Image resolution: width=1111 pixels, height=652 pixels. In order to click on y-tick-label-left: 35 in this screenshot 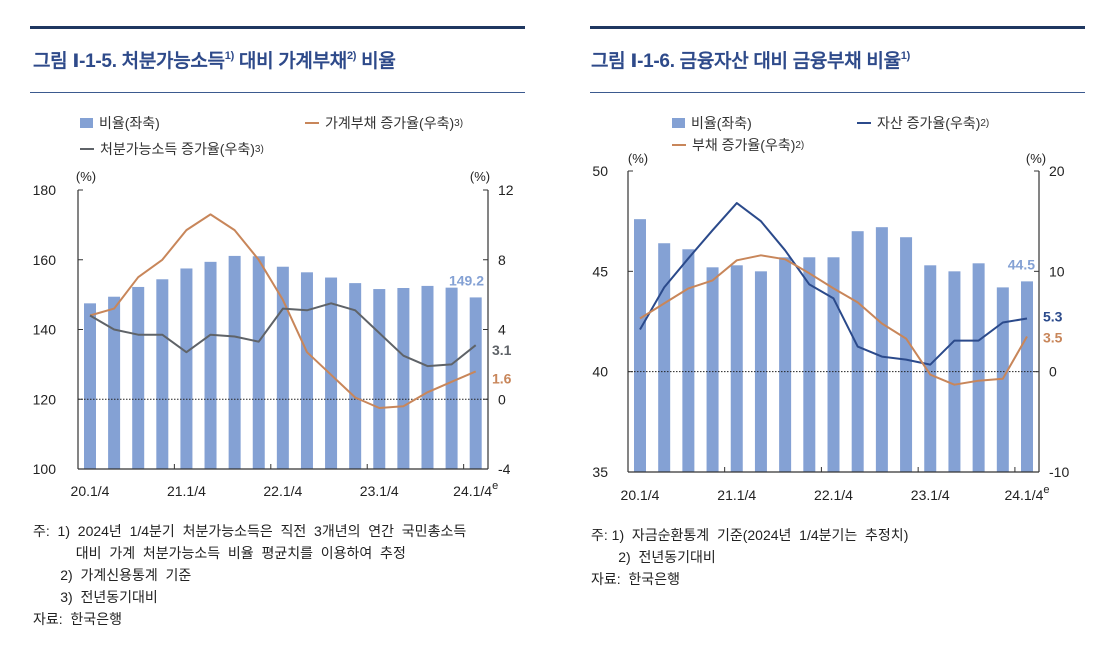, I will do `click(600, 472)`.